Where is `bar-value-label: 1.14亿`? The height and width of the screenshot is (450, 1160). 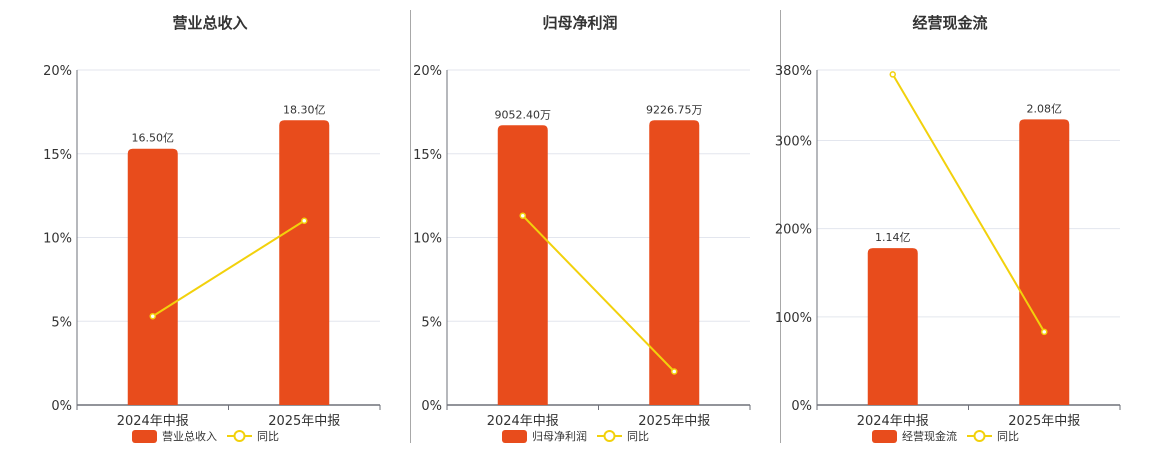 bar-value-label: 1.14亿 is located at coordinates (893, 237).